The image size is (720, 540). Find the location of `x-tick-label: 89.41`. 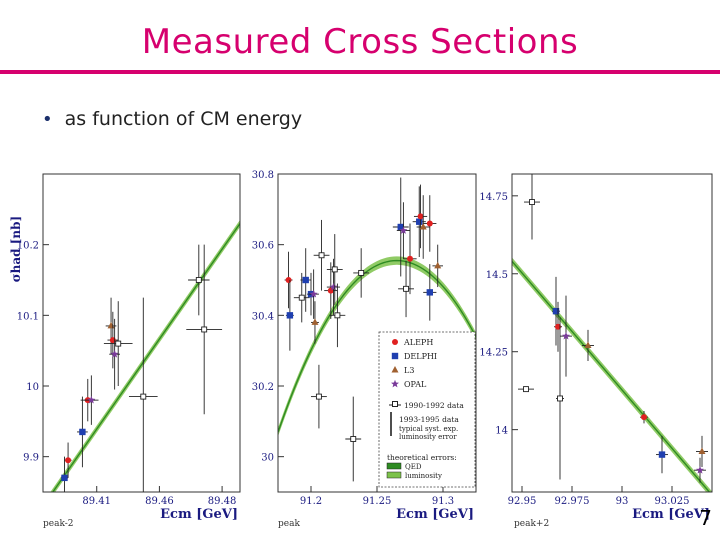

x-tick-label: 89.41 is located at coordinates (96, 501).